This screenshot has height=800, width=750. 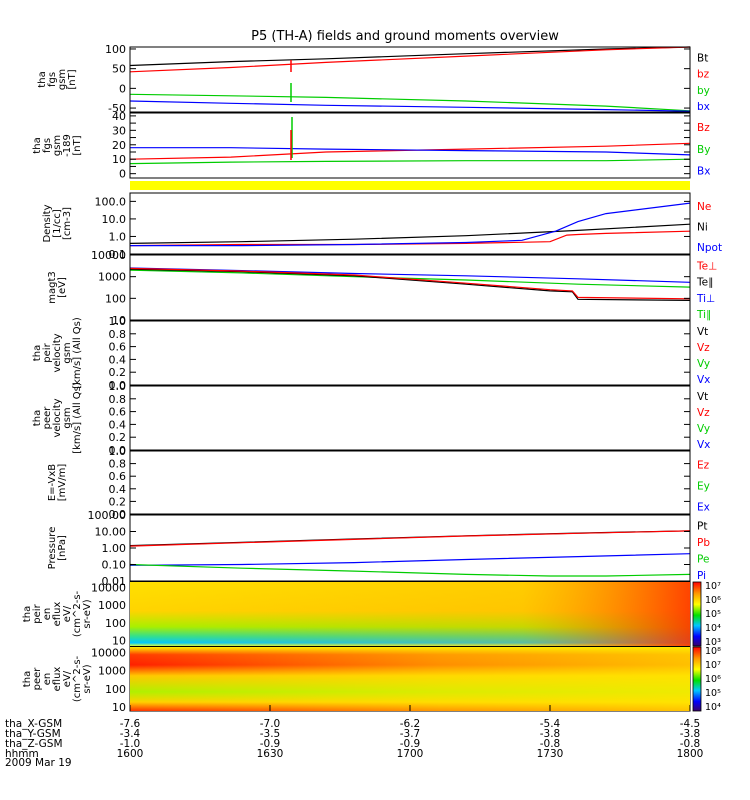 What do you see at coordinates (52, 287) in the screenshot?
I see `y-axis-label-line: magt3` at bounding box center [52, 287].